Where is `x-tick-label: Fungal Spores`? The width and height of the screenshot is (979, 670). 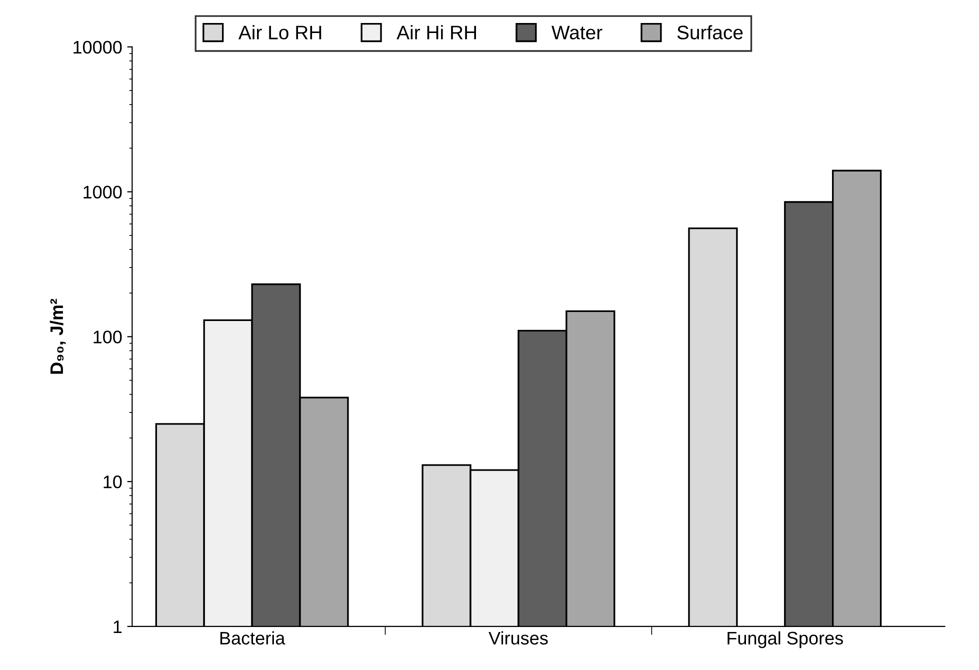 x-tick-label: Fungal Spores is located at coordinates (785, 639).